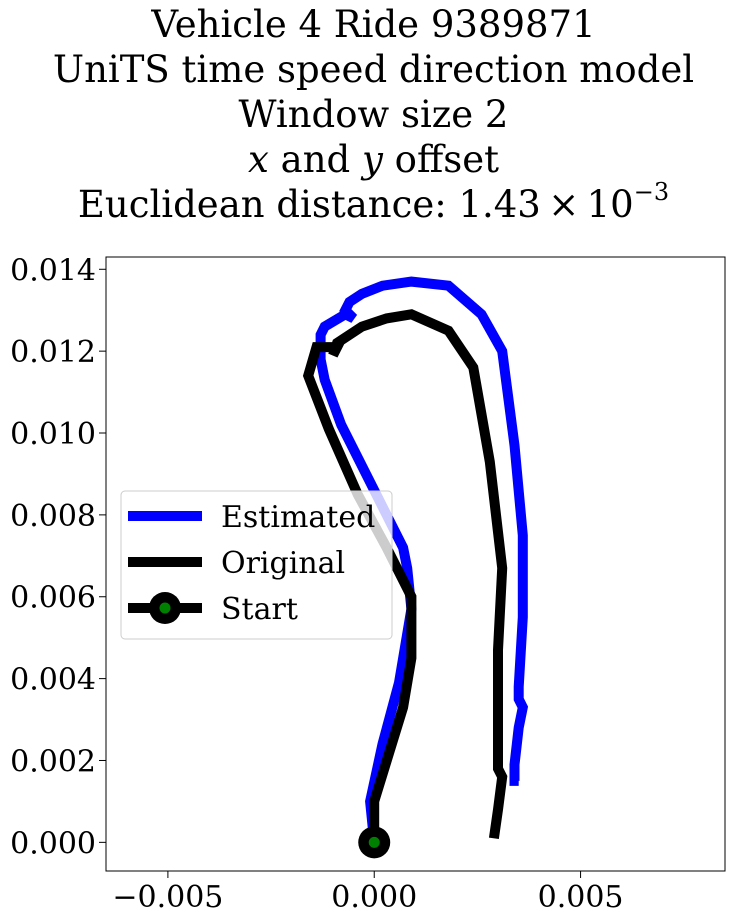 Image resolution: width=747 pixels, height=920 pixels. I want to click on y-tick-label: 0.004, so click(53, 680).